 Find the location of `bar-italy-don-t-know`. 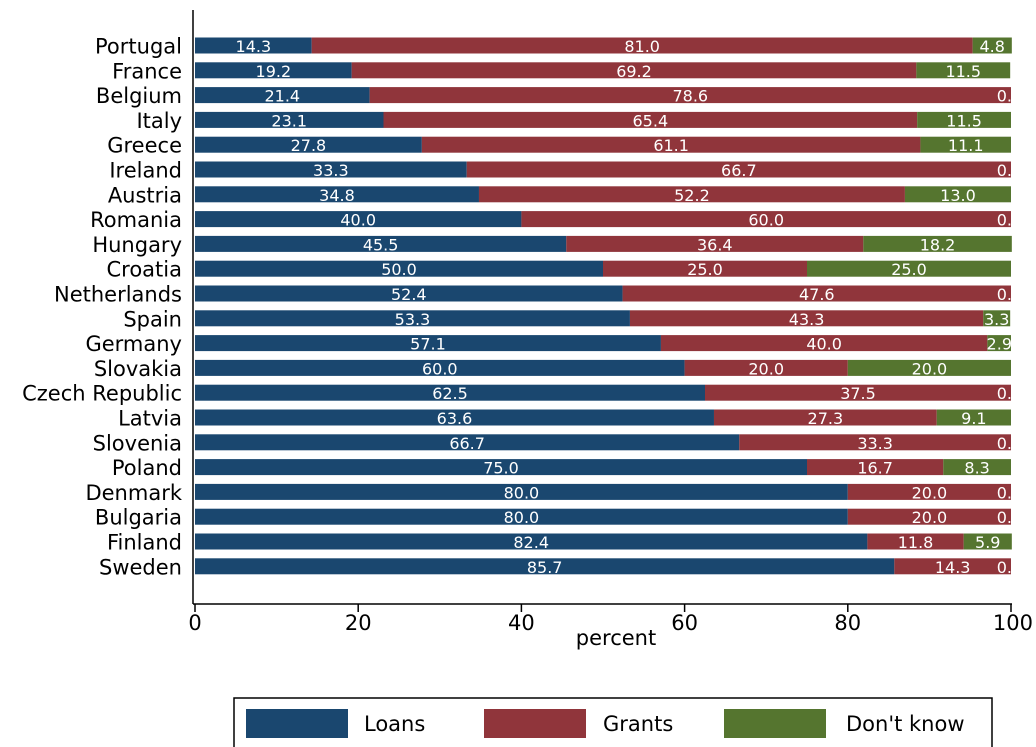

bar-italy-don-t-know is located at coordinates (964, 119).